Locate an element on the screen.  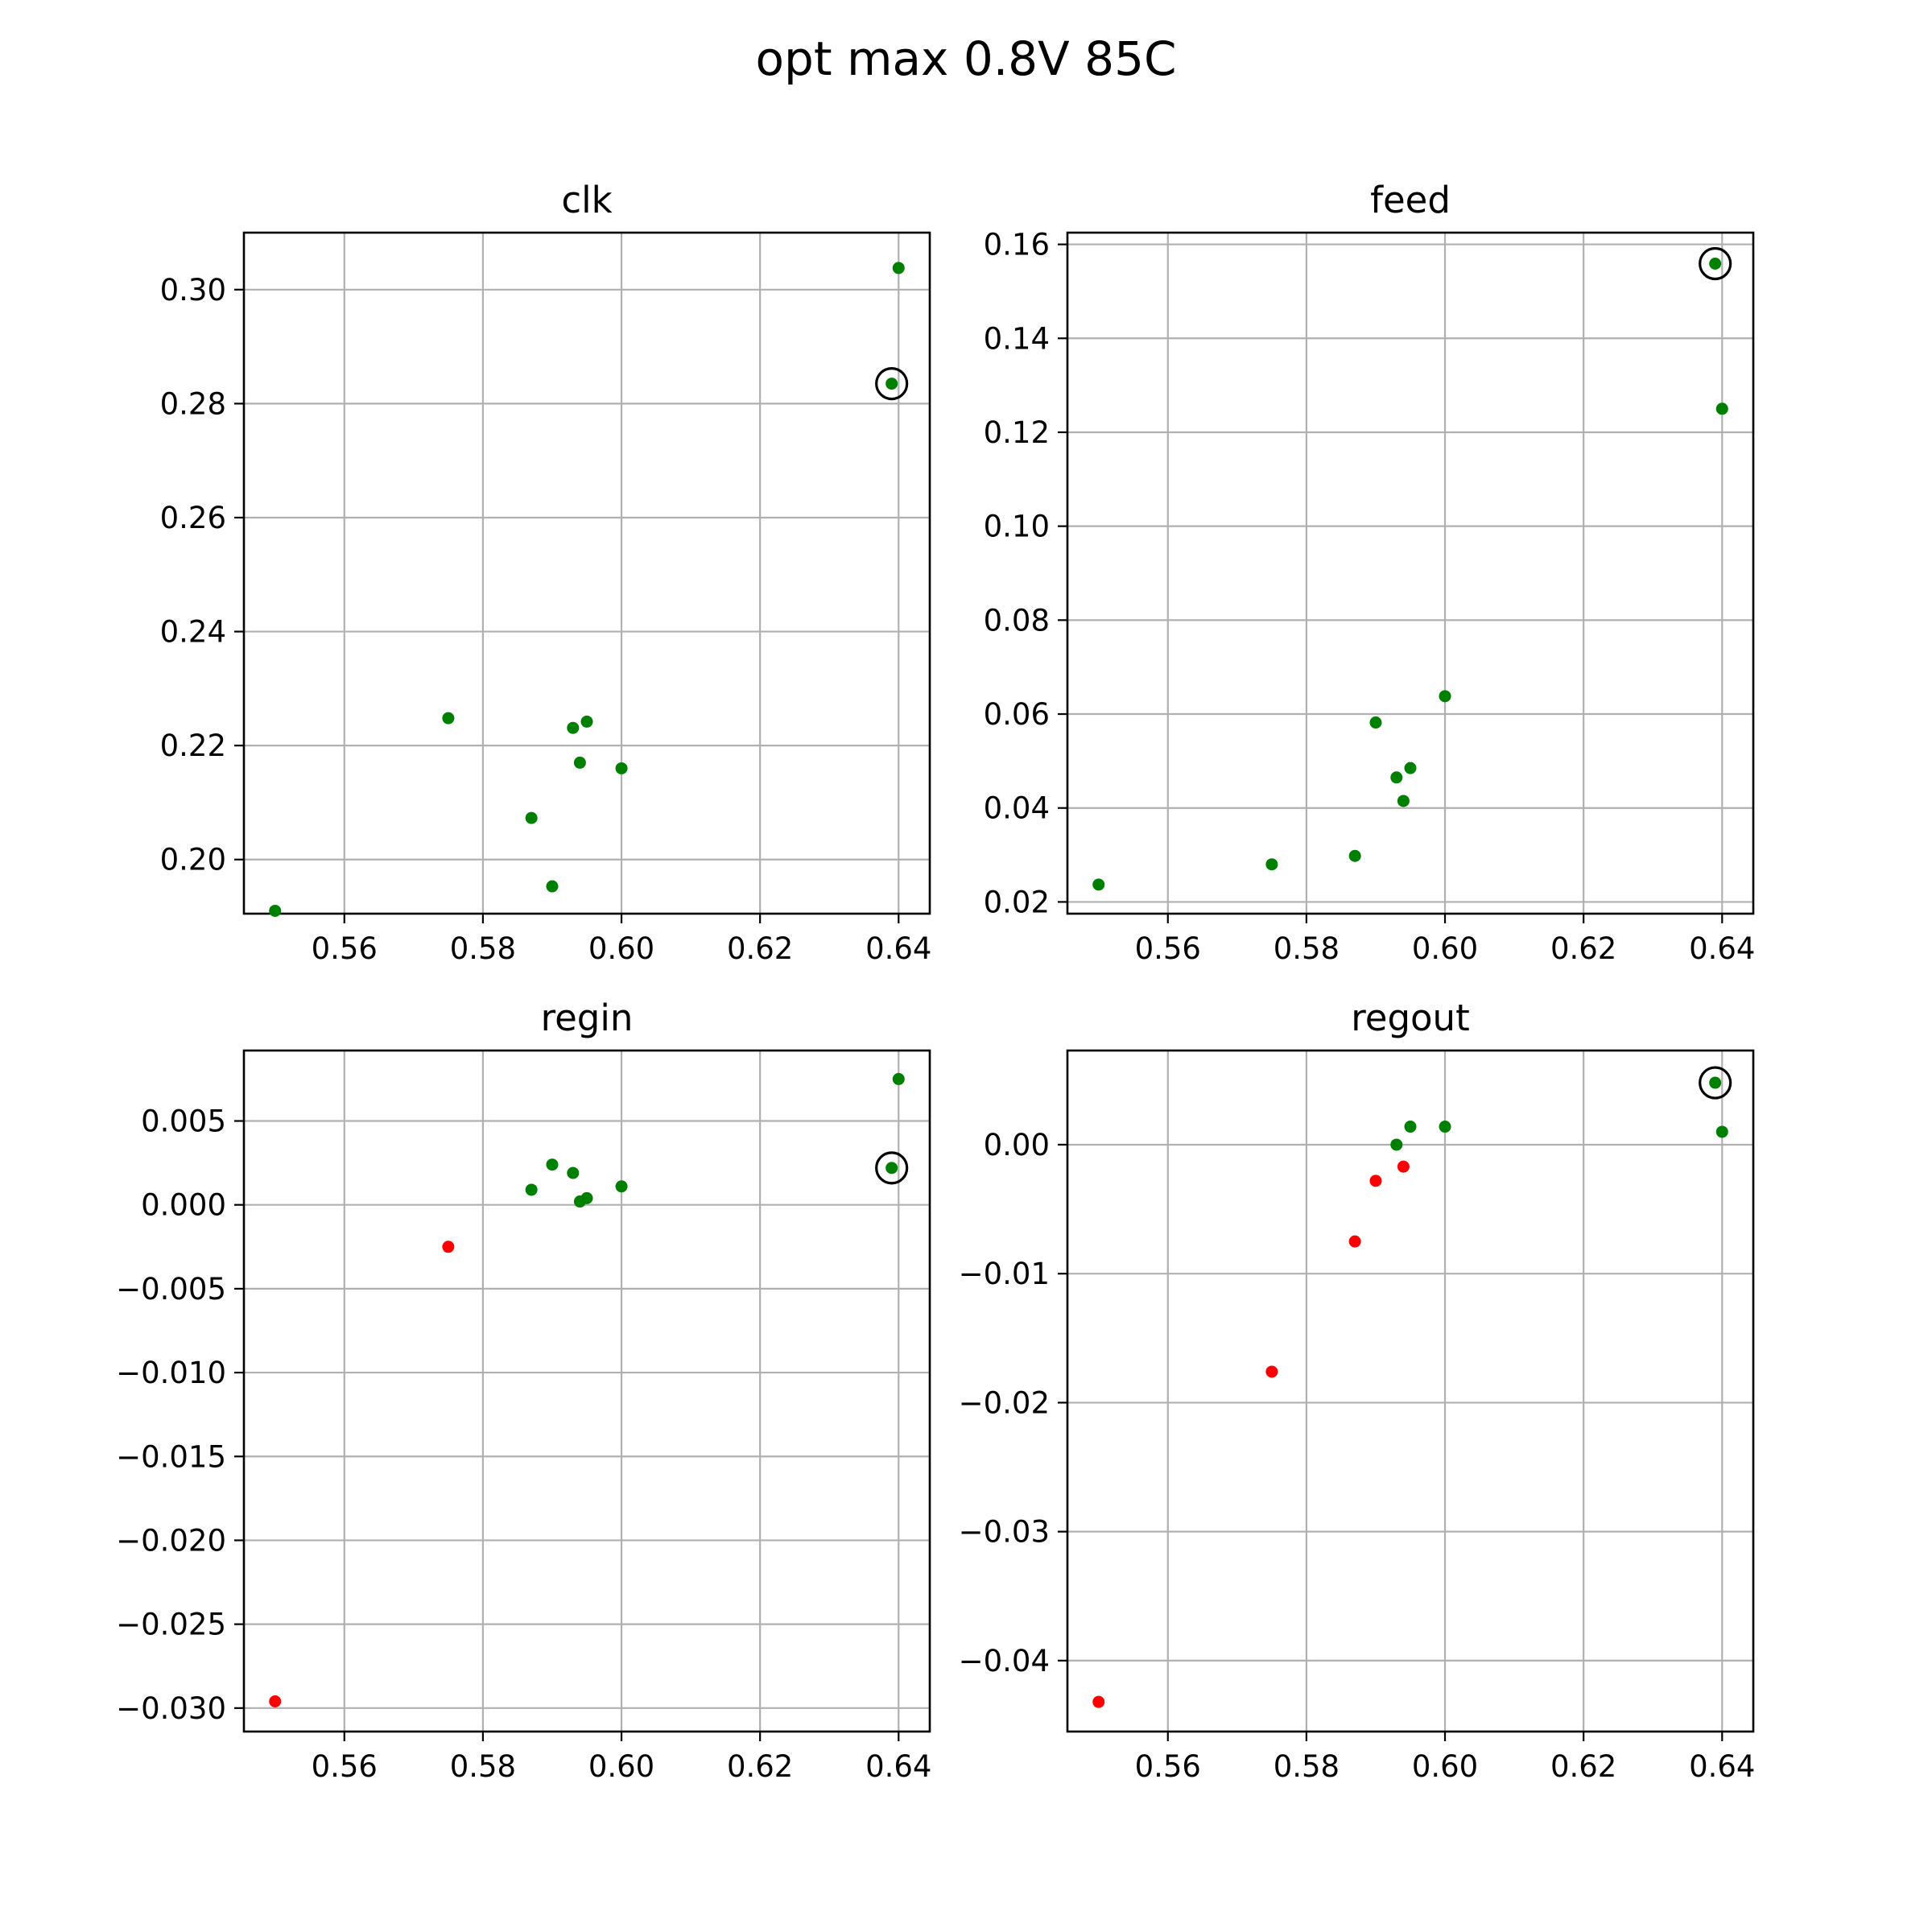
y-tick-label: 0.06 is located at coordinates (1017, 714).